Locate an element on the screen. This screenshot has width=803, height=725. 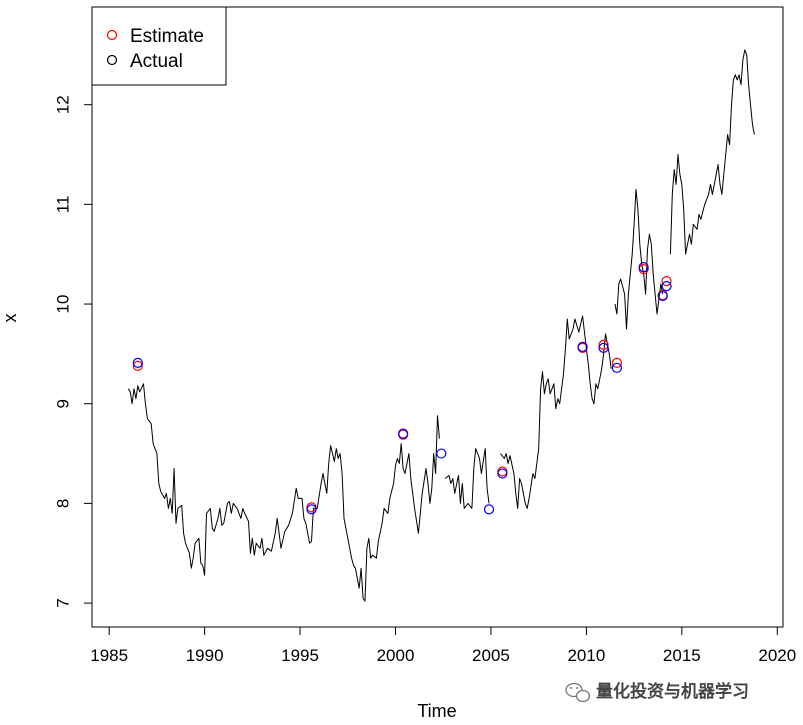
y-tick-label: 8 is located at coordinates (62, 503).